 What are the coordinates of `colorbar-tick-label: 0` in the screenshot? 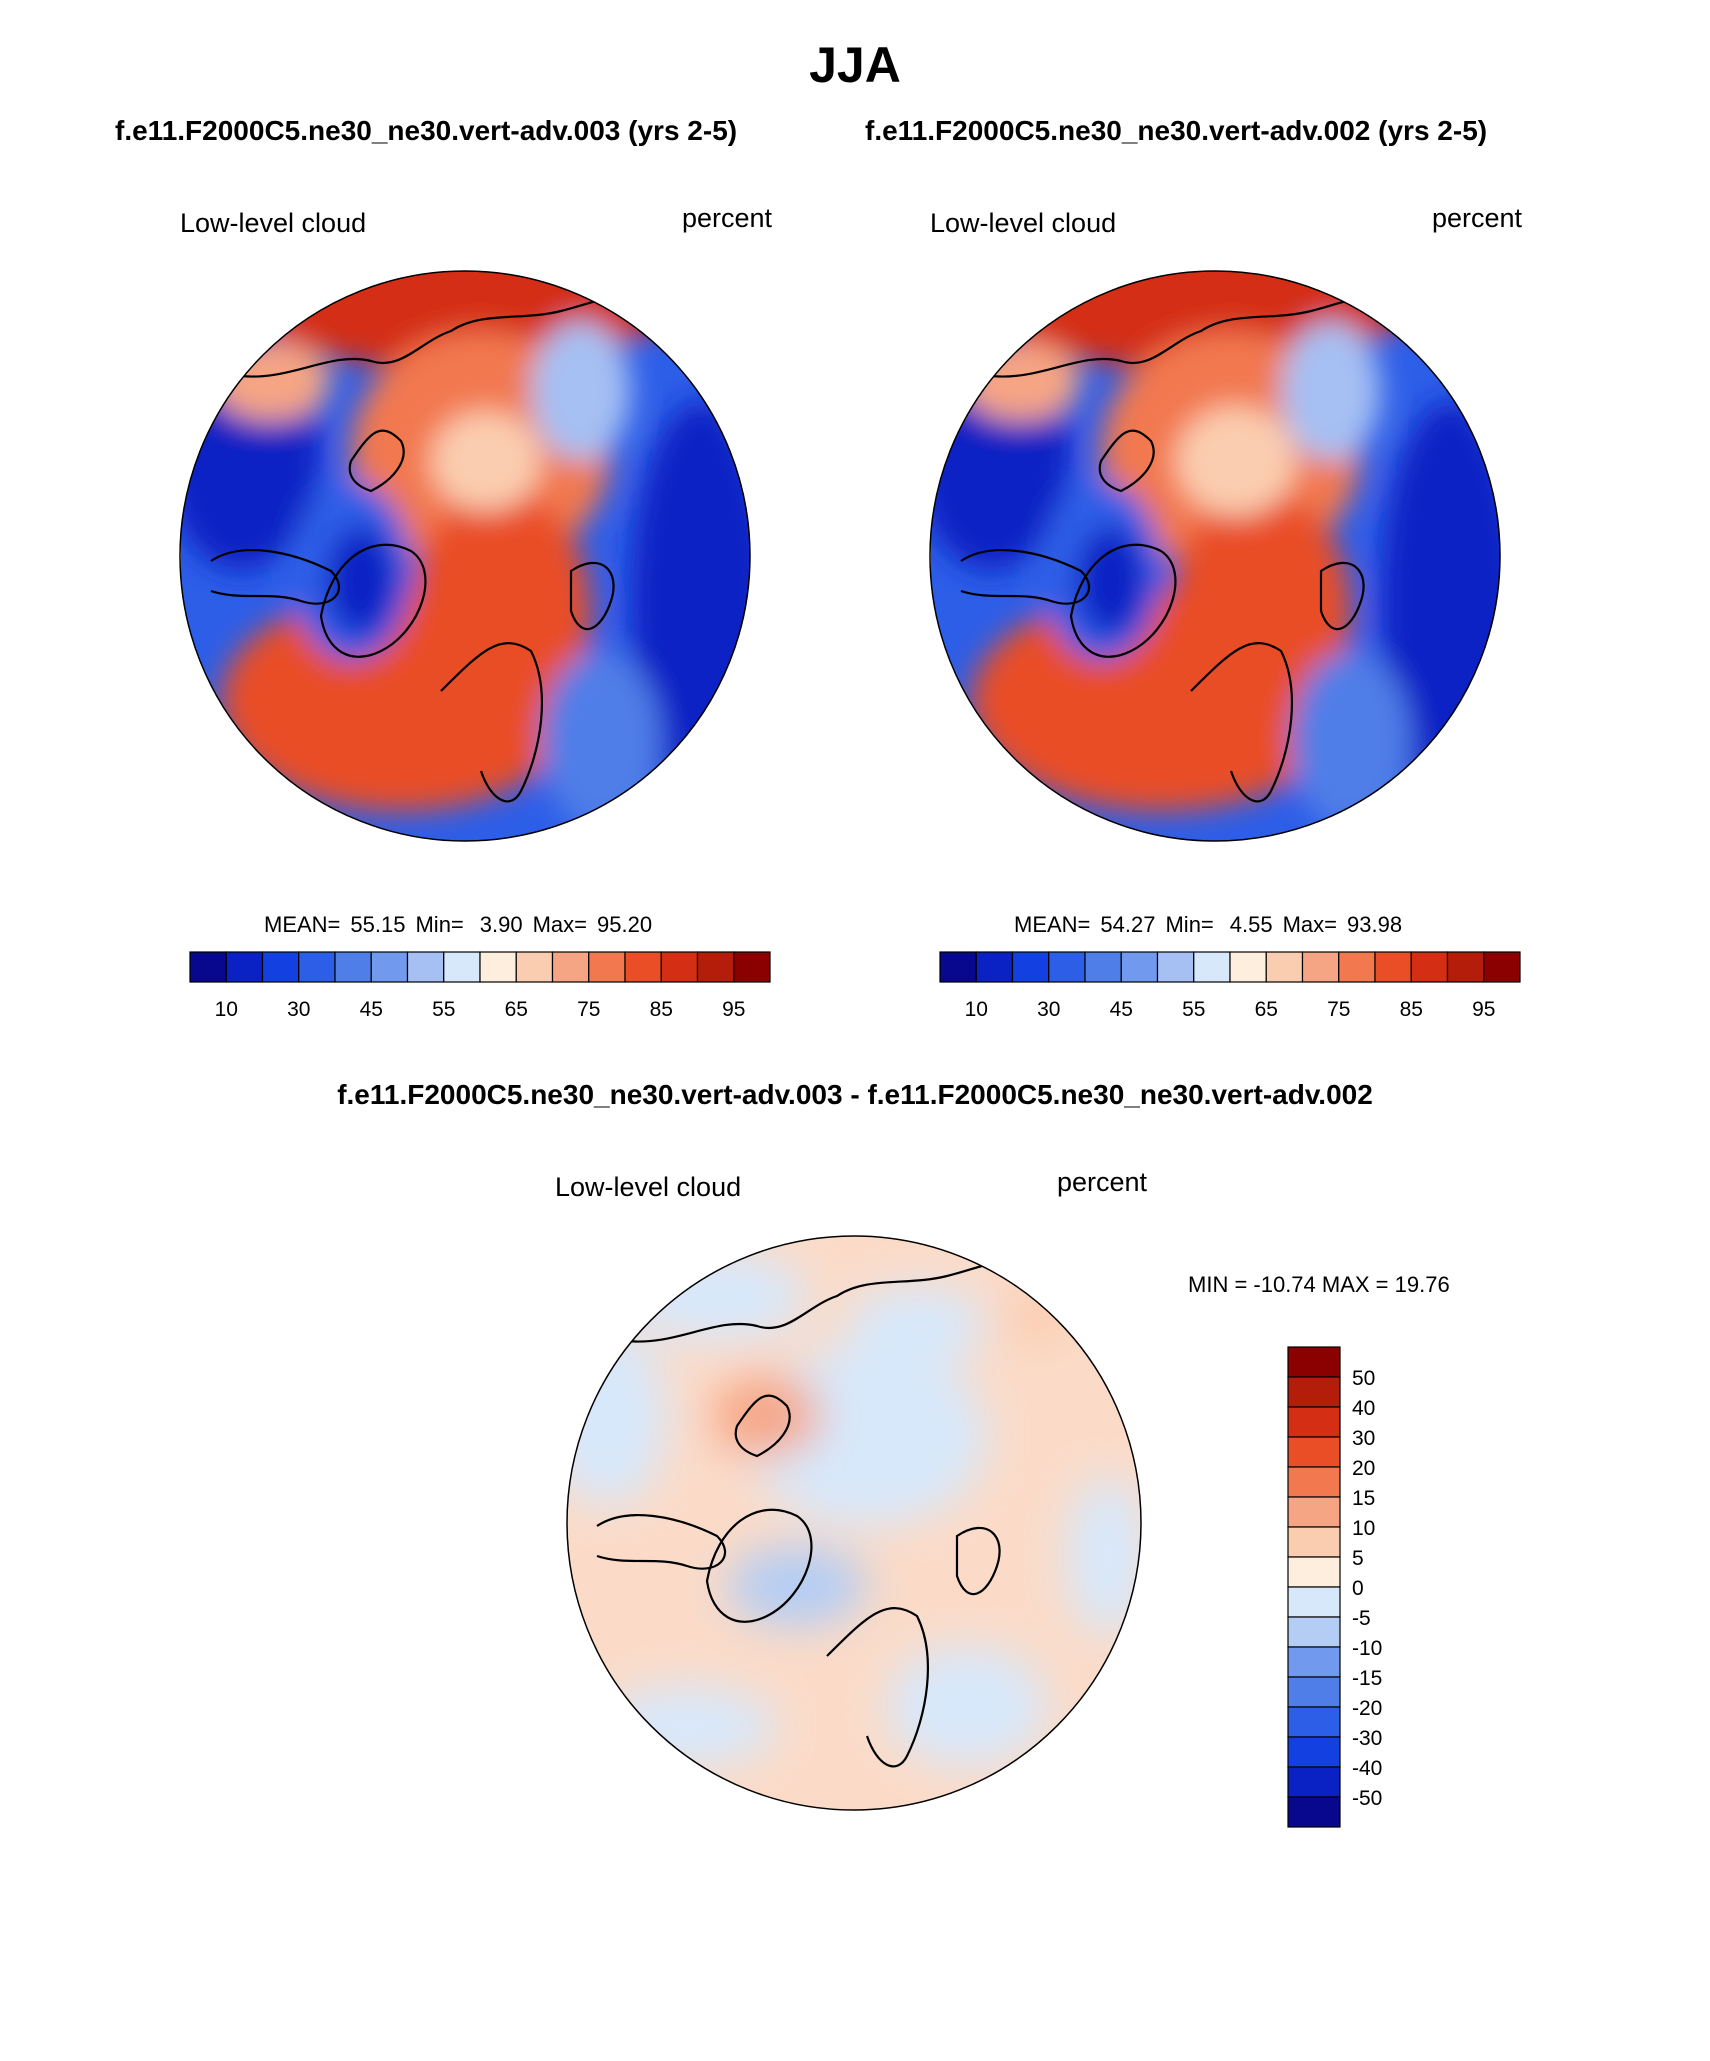 It's located at (1358, 1588).